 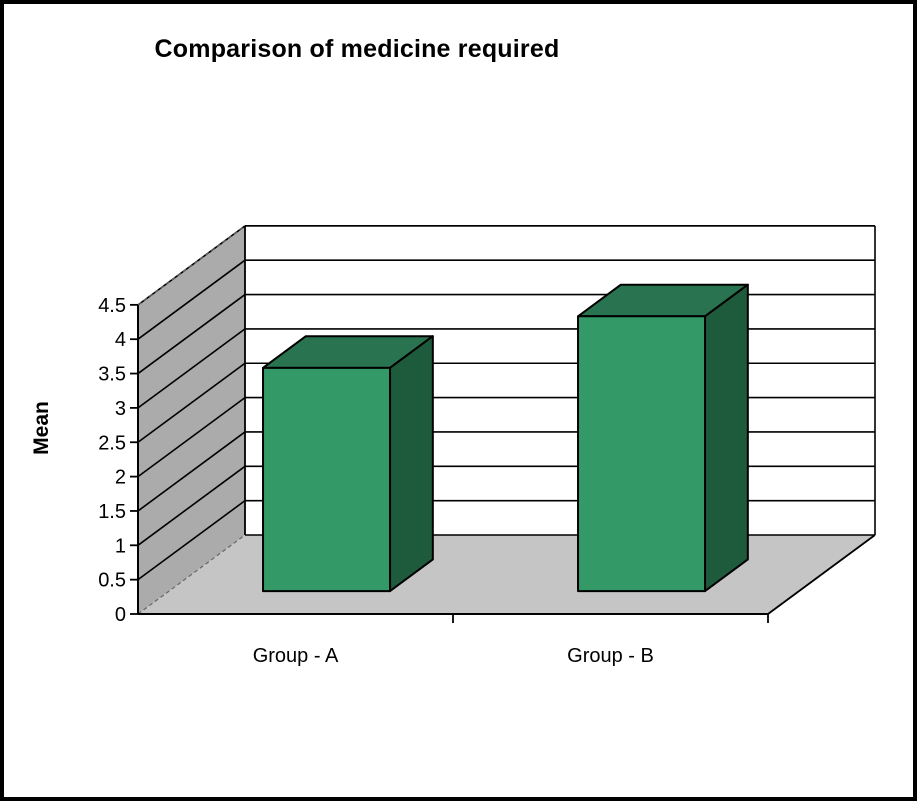 I want to click on y-tick-label: 3, so click(x=120, y=409).